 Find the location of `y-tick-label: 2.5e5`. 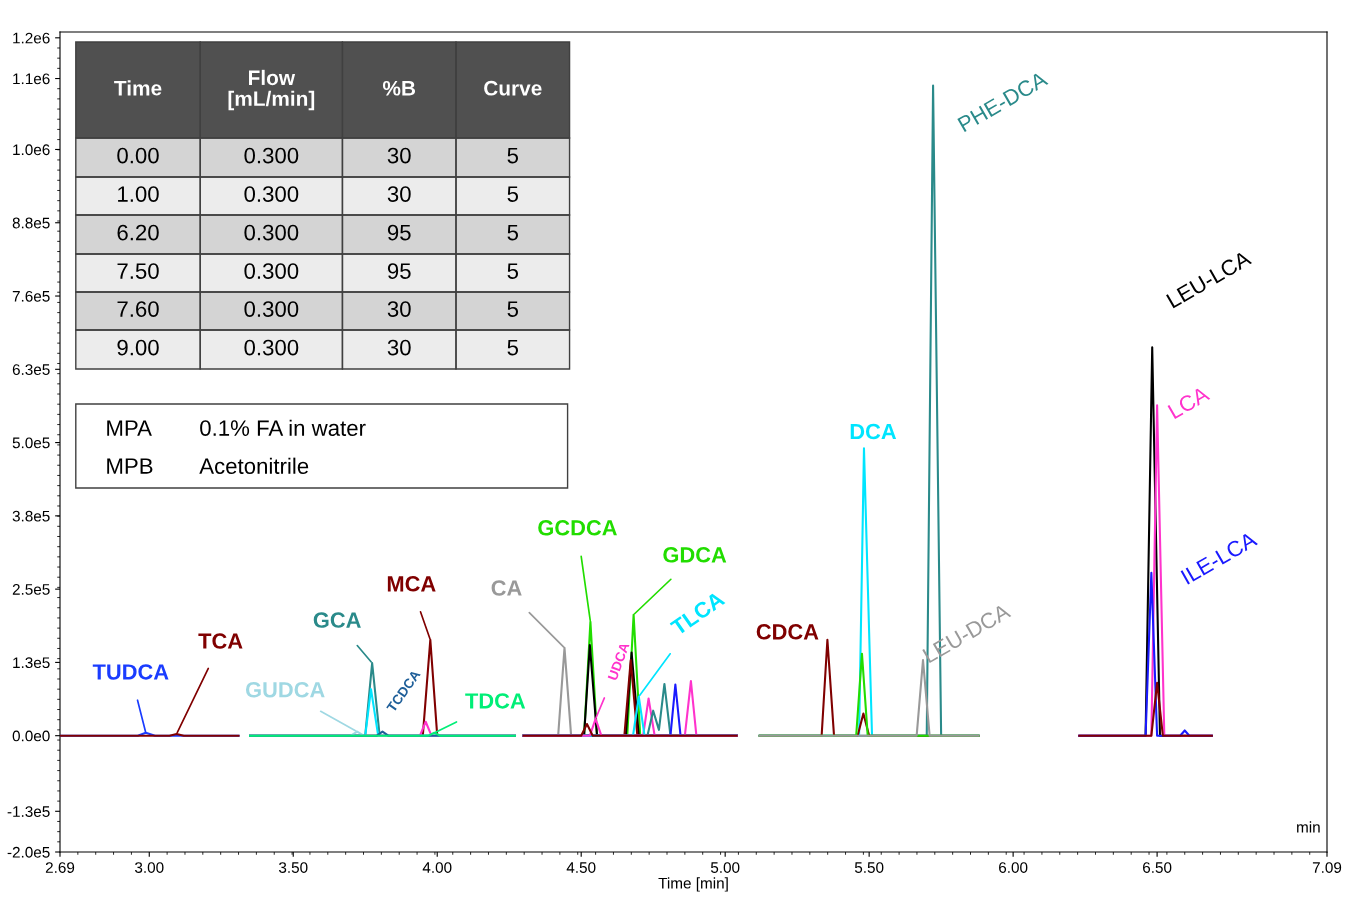

y-tick-label: 2.5e5 is located at coordinates (31, 589).